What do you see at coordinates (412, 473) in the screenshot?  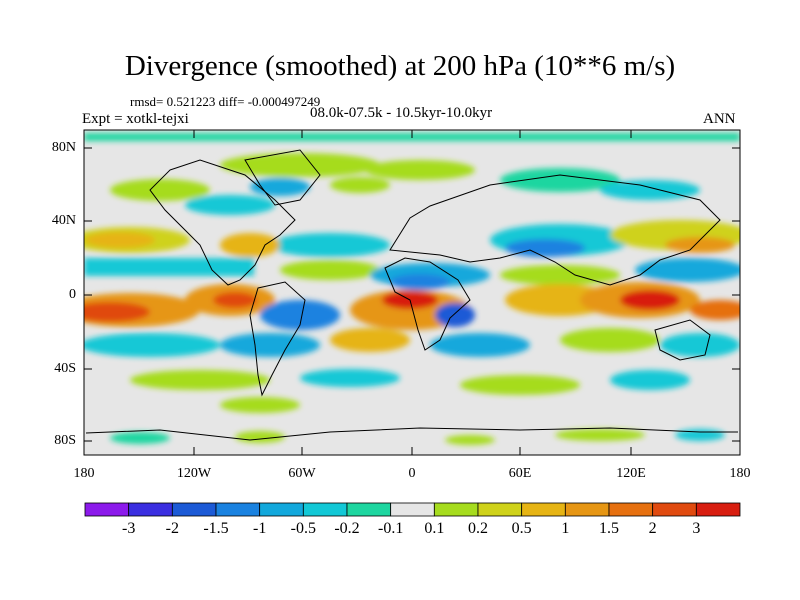 I see `lon-label-0: 0` at bounding box center [412, 473].